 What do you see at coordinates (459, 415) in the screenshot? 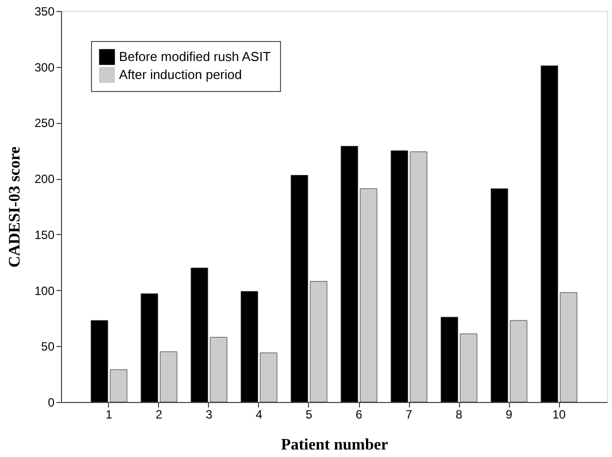
I see `x-tick-label: 8` at bounding box center [459, 415].